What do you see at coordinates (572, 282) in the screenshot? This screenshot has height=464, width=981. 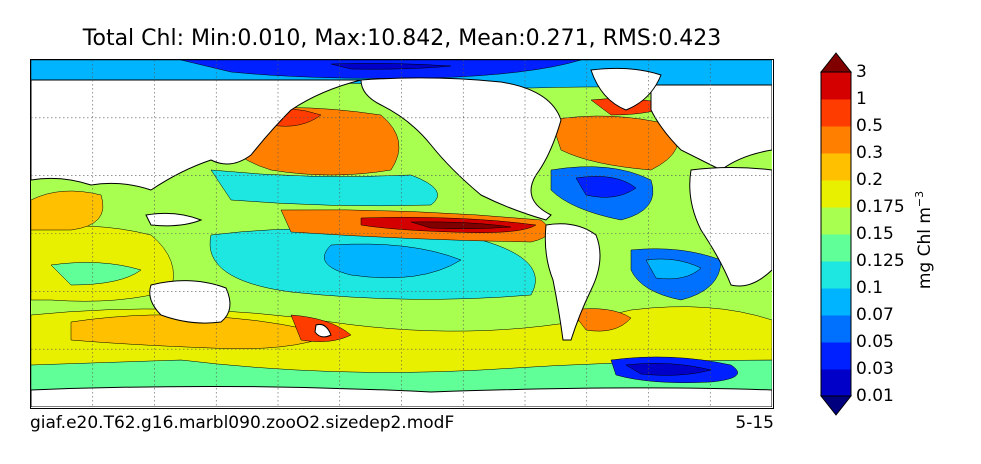 I see `land-south-america` at bounding box center [572, 282].